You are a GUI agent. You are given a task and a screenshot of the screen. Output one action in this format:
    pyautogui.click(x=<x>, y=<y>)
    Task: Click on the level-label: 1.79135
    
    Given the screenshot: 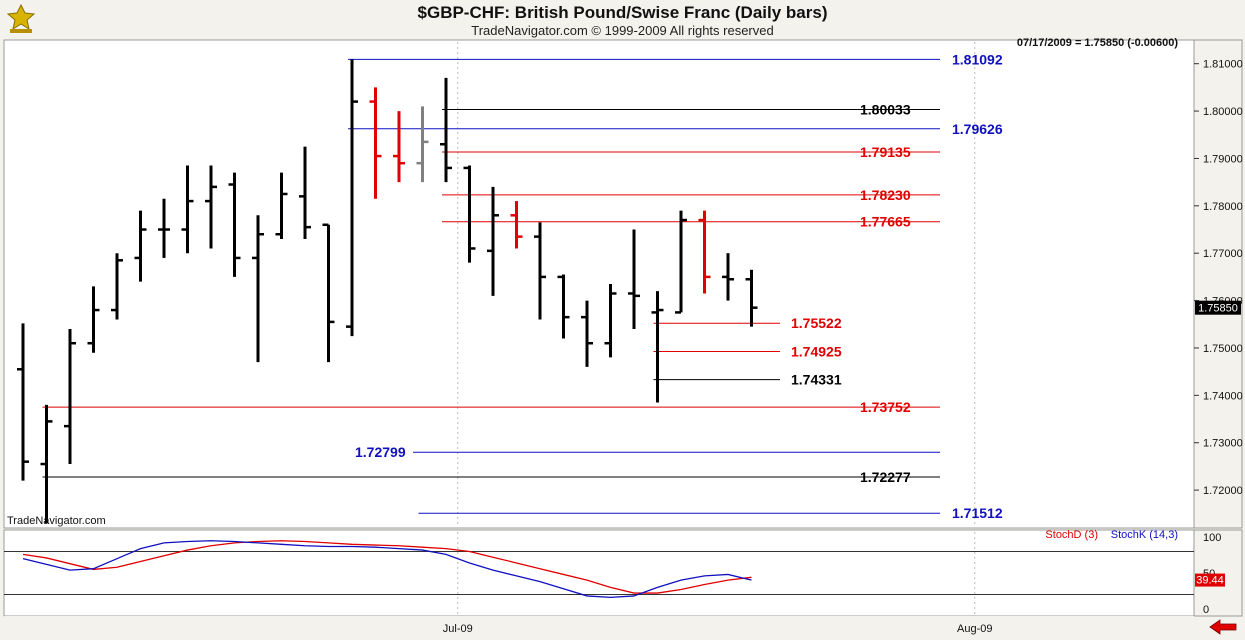 What is the action you would take?
    pyautogui.click(x=885, y=152)
    